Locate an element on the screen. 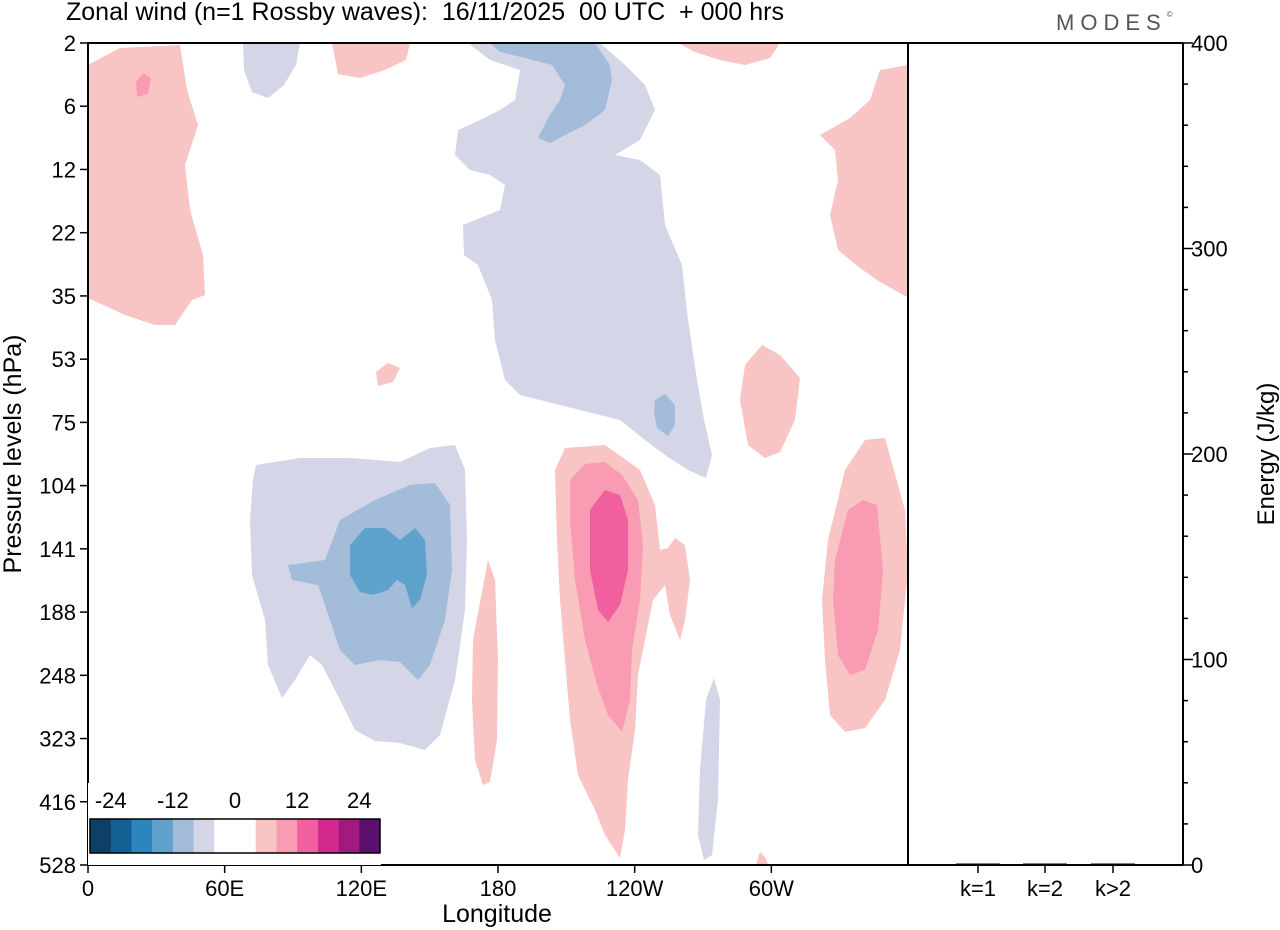 The width and height of the screenshot is (1280, 930). pressure-tick-label: 188 is located at coordinates (57, 612).